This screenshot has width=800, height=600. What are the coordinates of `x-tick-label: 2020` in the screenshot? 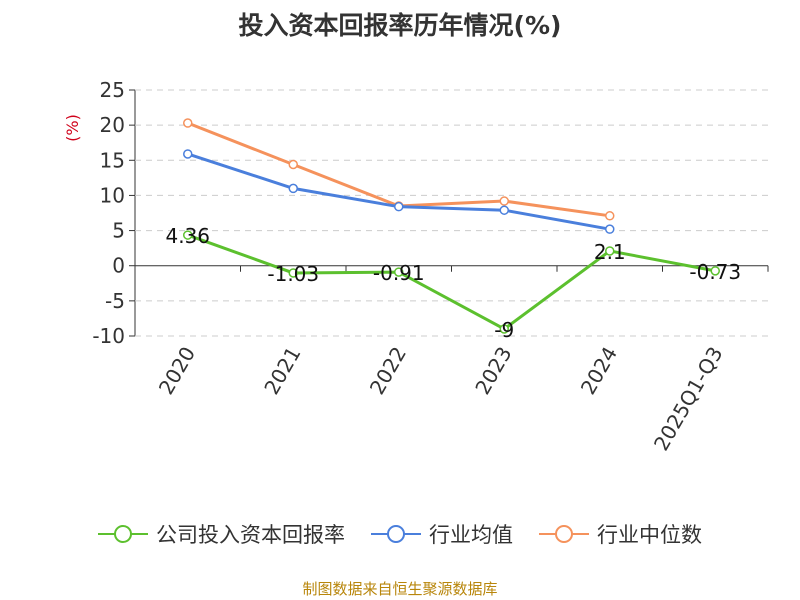 It's located at (177, 371).